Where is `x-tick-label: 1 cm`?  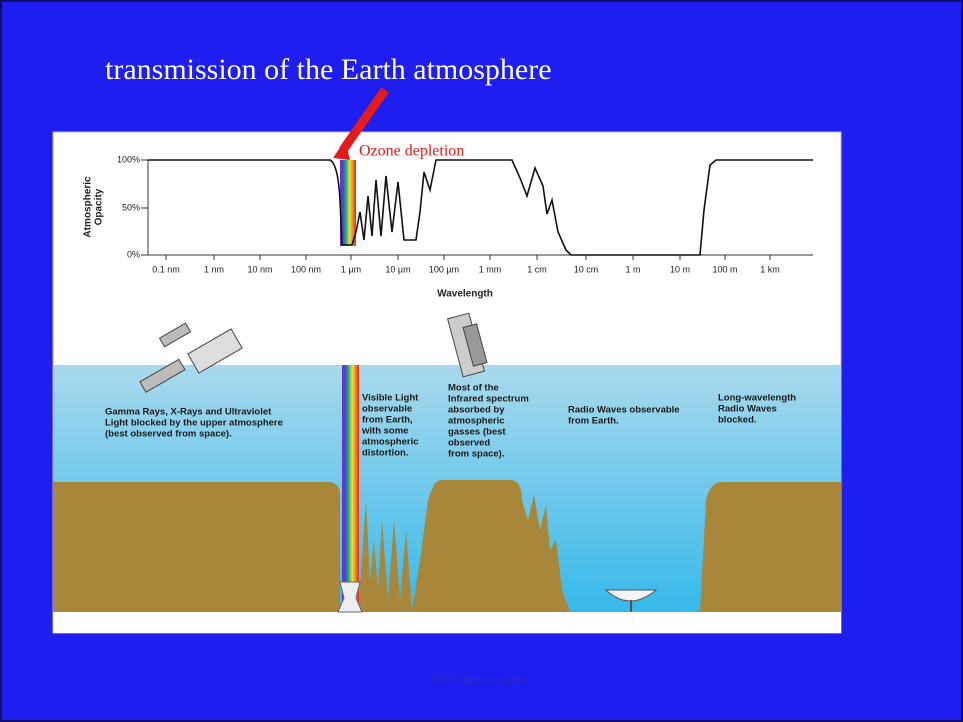 x-tick-label: 1 cm is located at coordinates (537, 269).